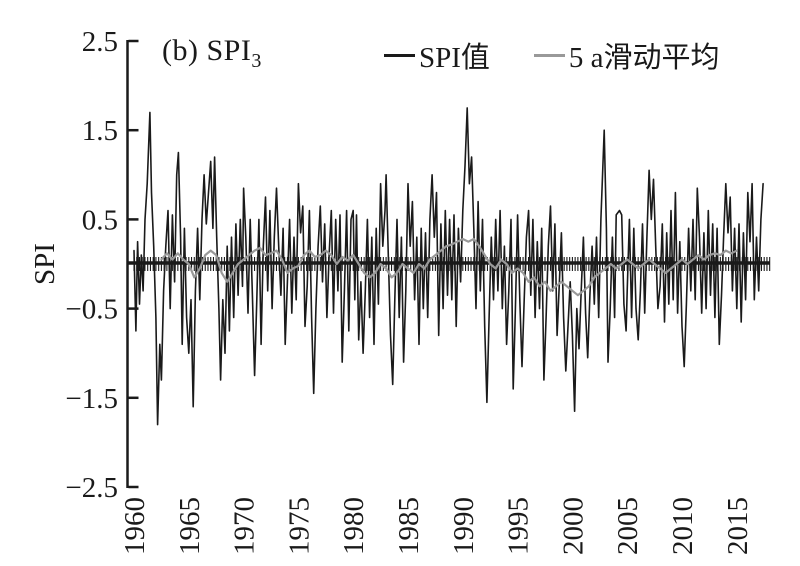 This screenshot has height=566, width=800. I want to click on moving-average-series-line, so click(449, 267).